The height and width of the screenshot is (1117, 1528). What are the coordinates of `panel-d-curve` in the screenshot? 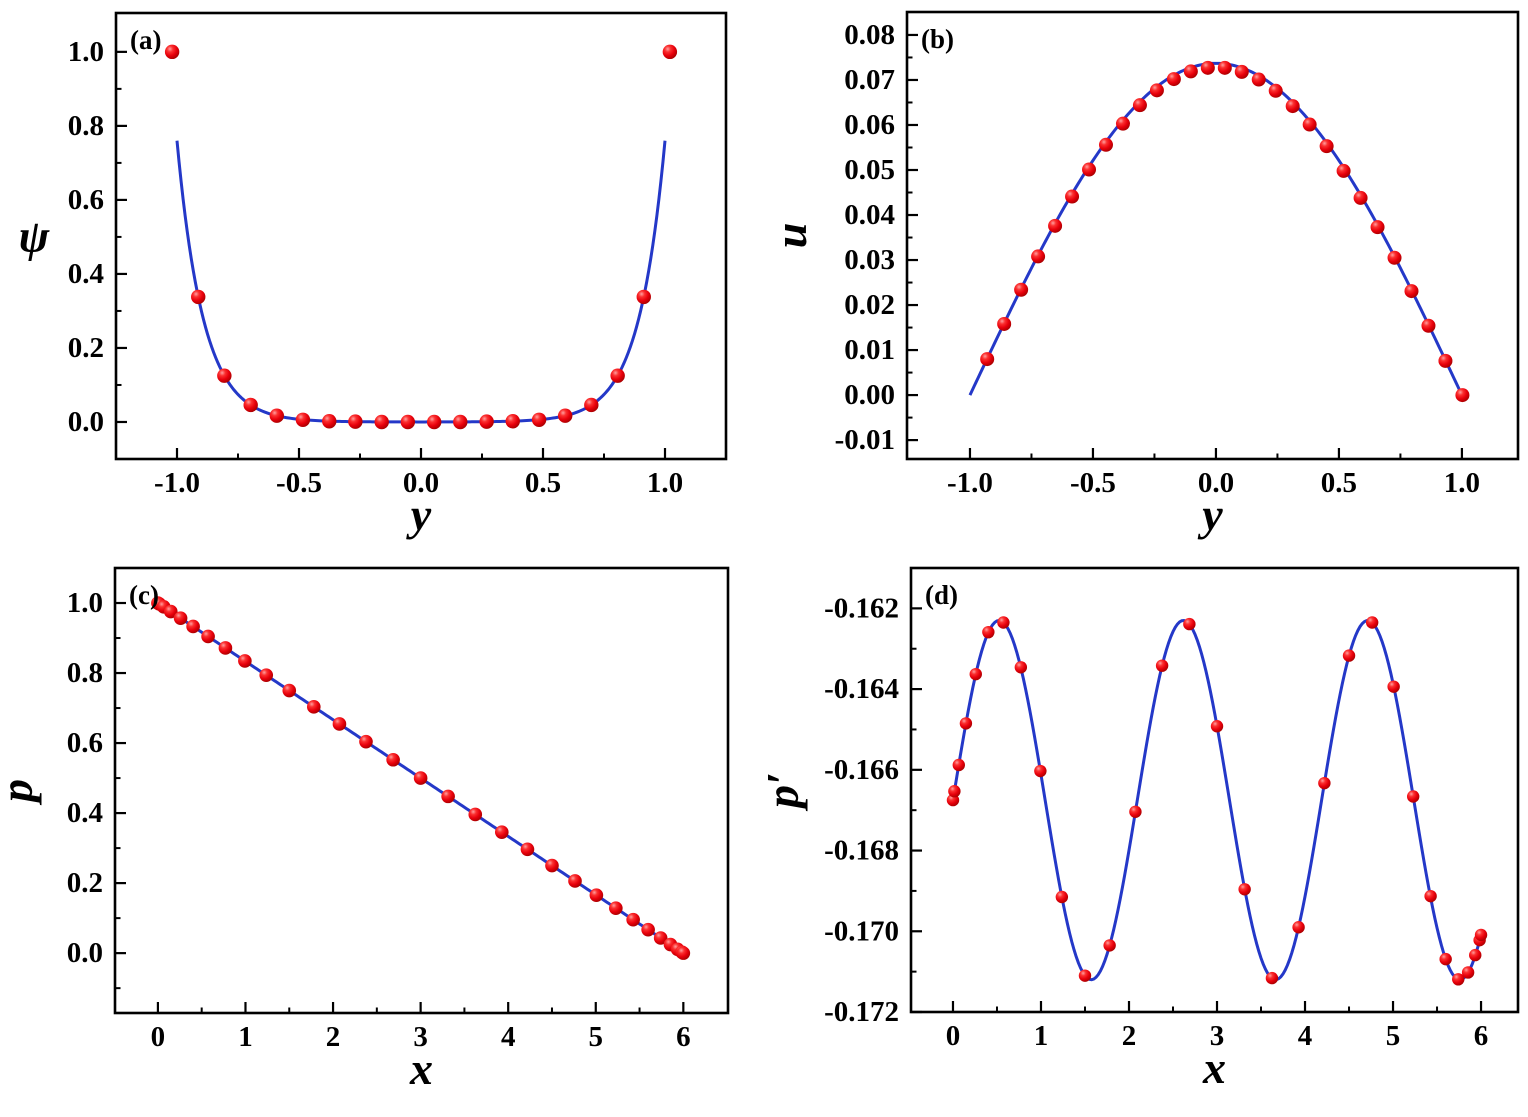 It's located at (1217, 800).